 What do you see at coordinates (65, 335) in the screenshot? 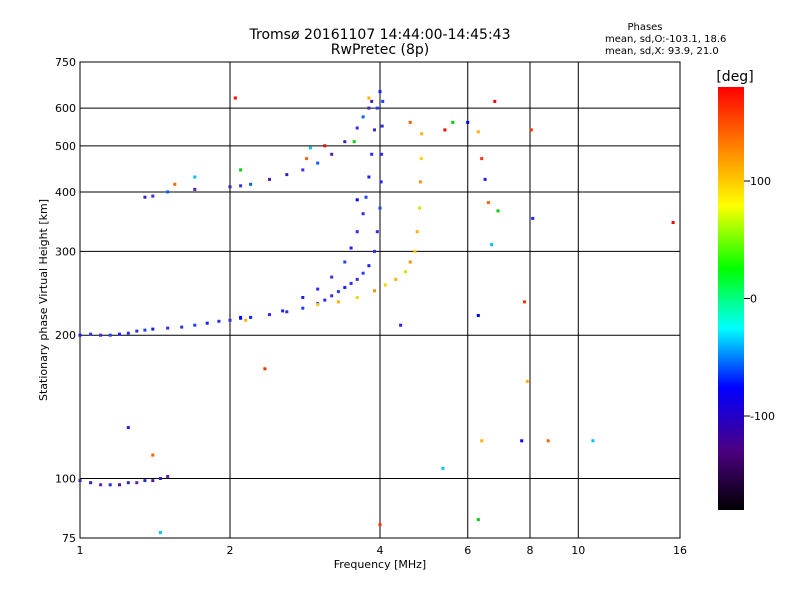
I see `y-tick-label: 200` at bounding box center [65, 335].